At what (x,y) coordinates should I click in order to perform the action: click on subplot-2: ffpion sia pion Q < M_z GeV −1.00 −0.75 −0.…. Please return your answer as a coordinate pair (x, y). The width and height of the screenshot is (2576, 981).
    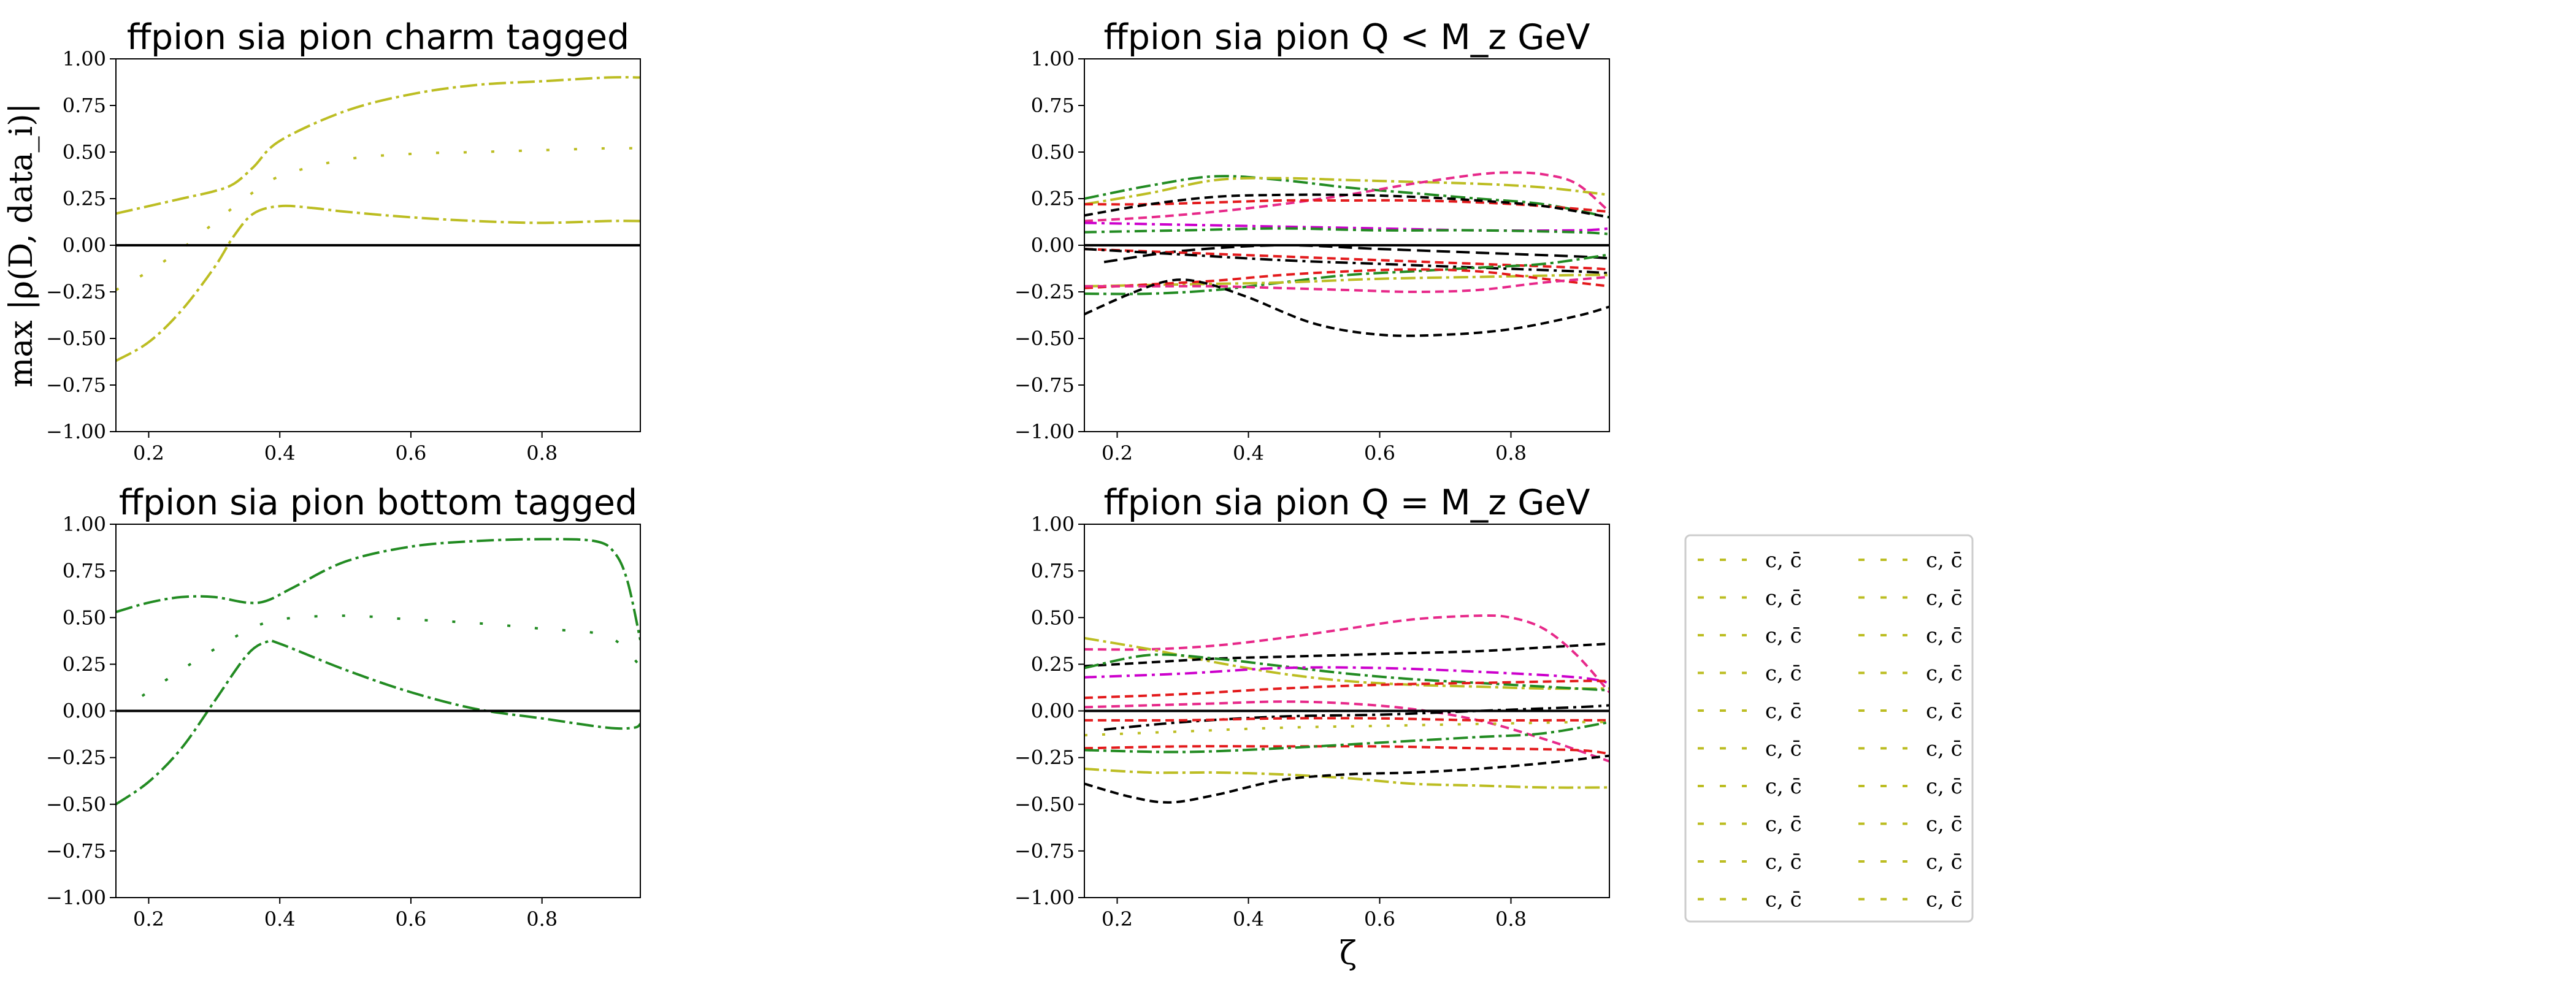
    Looking at the image, I should click on (1312, 241).